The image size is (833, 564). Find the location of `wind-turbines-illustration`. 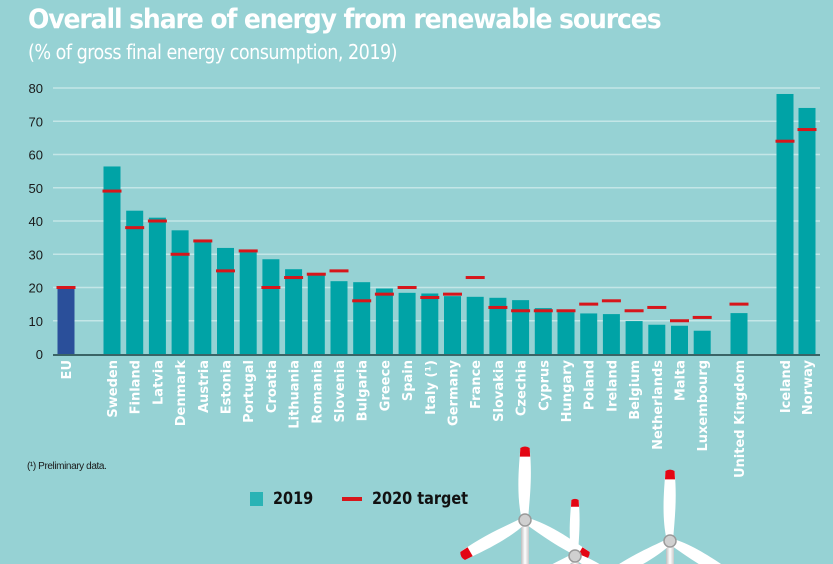

wind-turbines-illustration is located at coordinates (596, 505).